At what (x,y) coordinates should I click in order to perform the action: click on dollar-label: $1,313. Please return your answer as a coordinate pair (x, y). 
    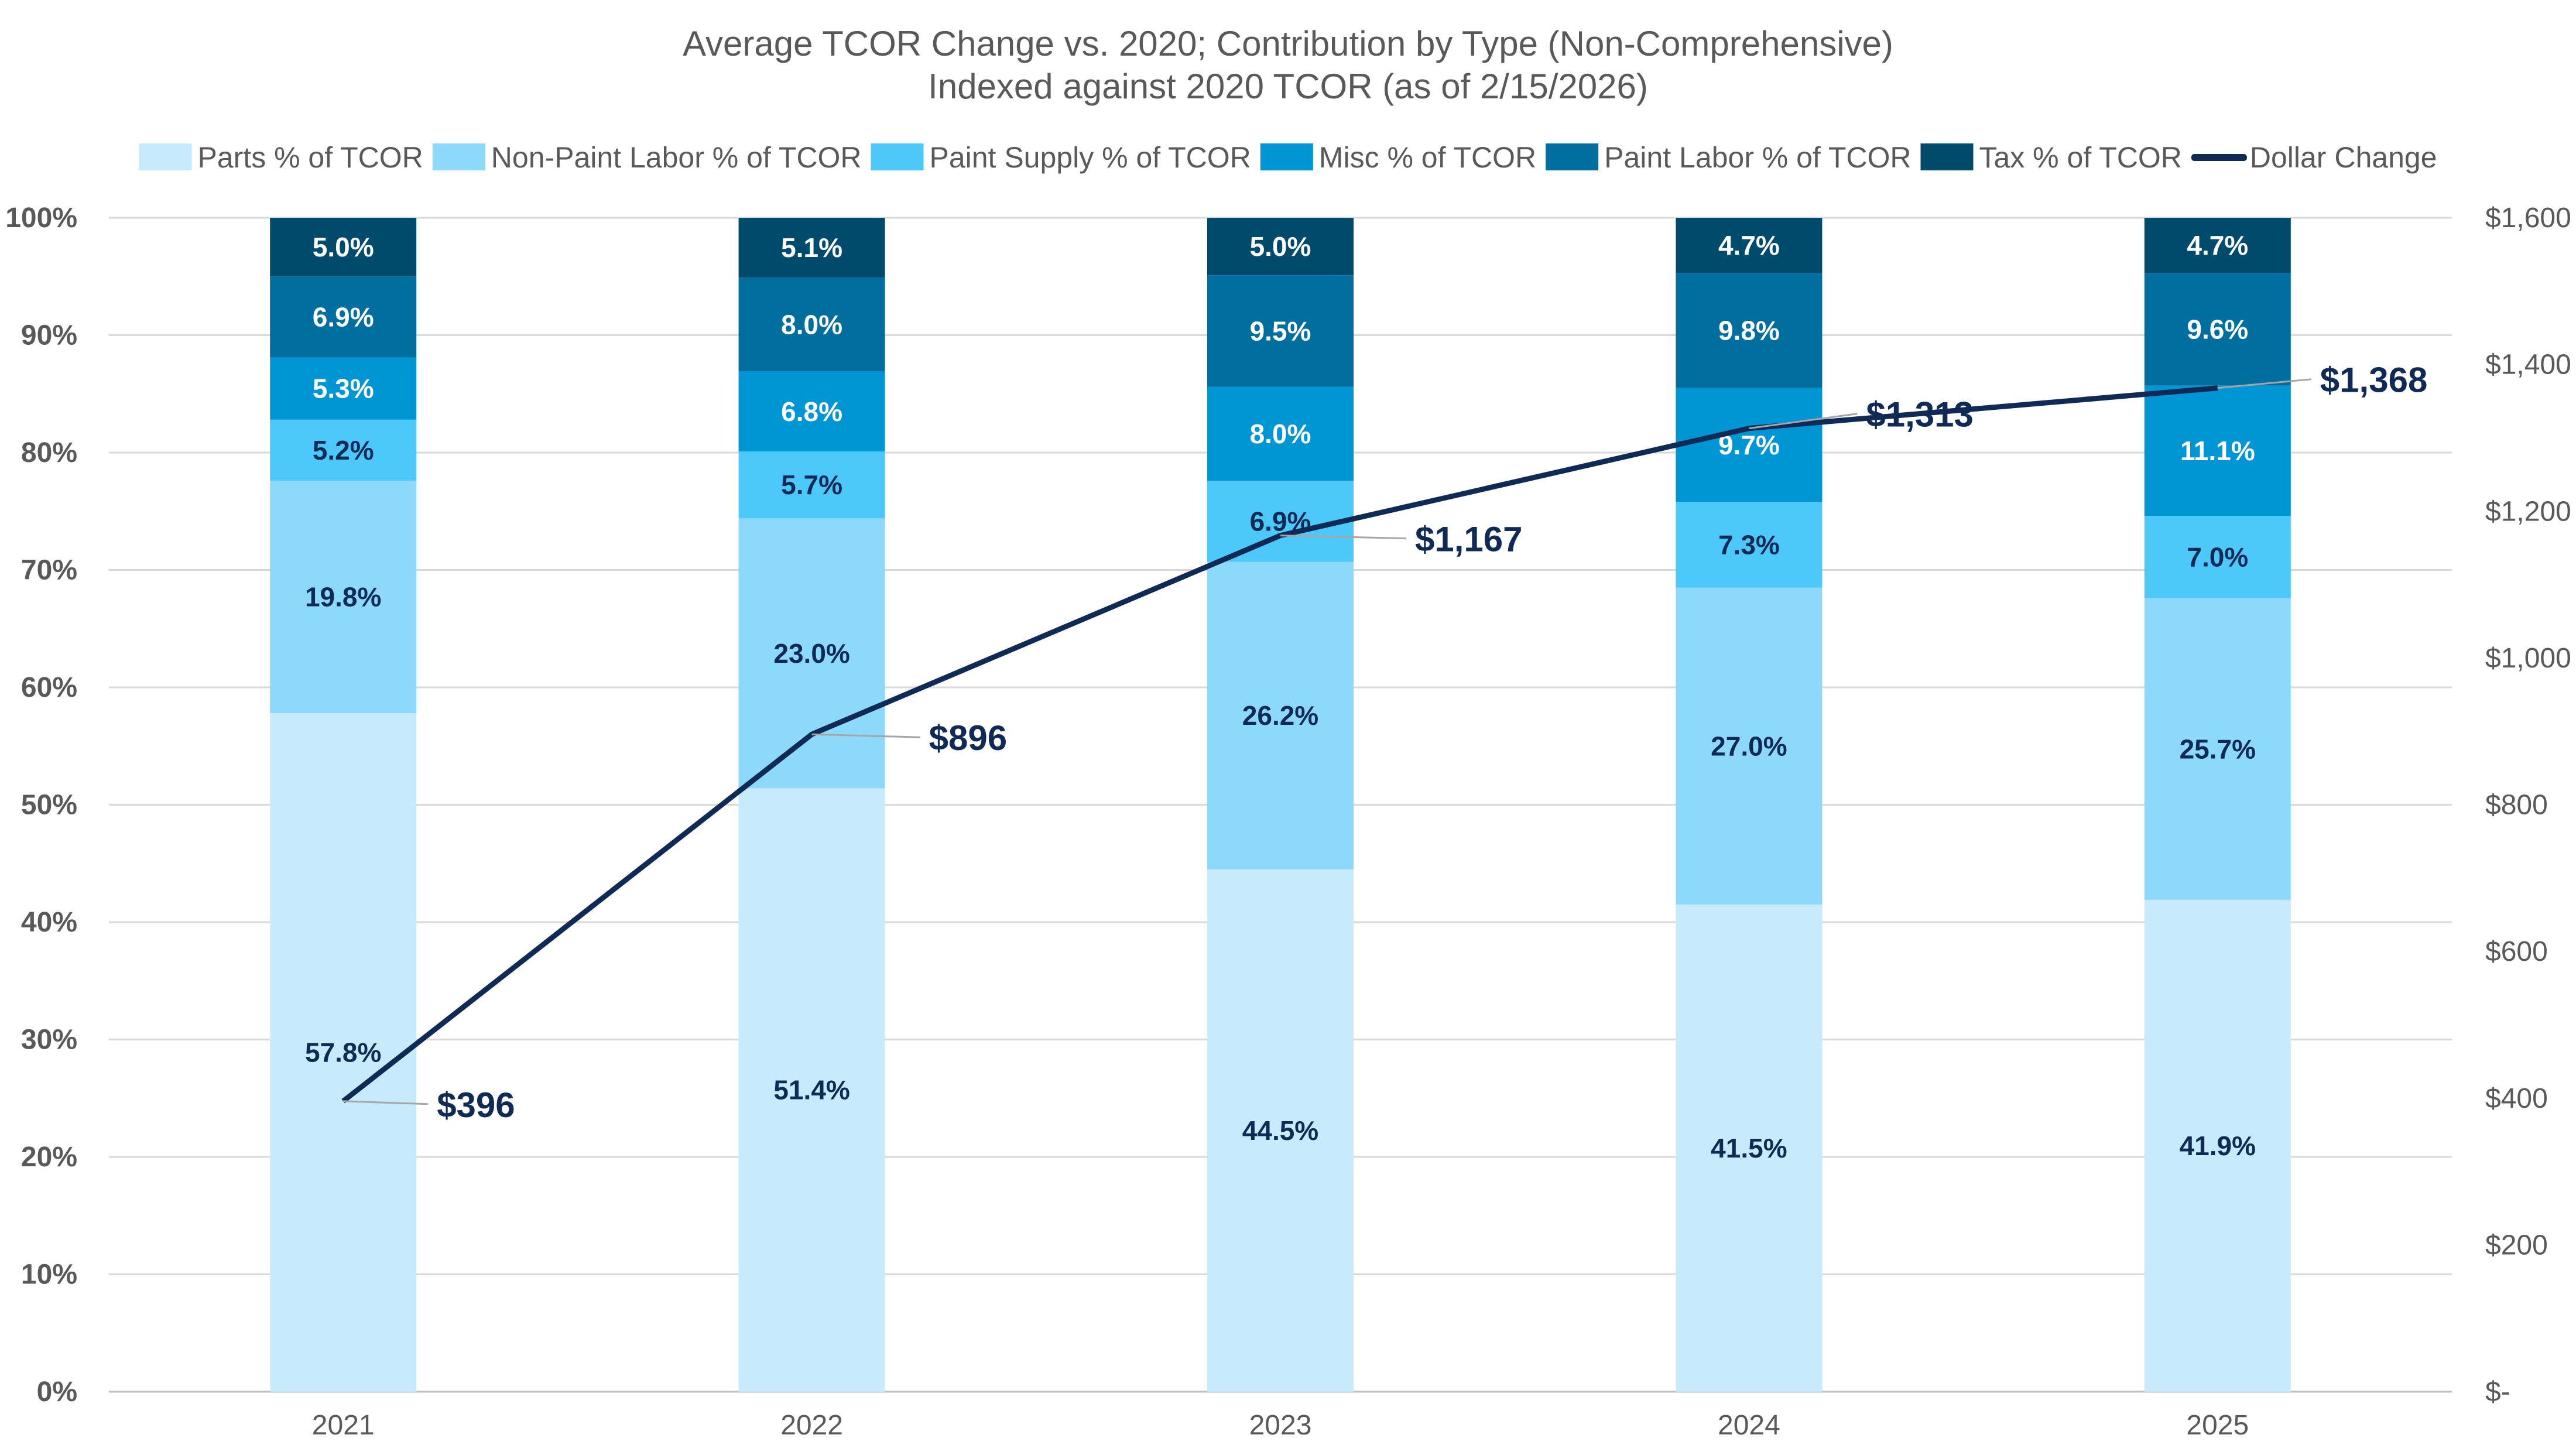
    Looking at the image, I should click on (1920, 414).